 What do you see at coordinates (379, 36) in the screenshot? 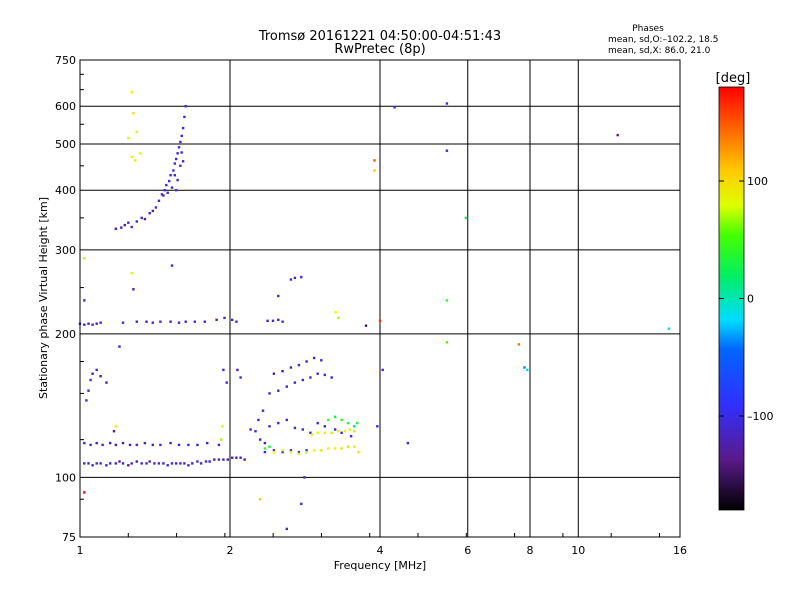
I see `chart-title: Tromsø 20161221 04:50:00-04:51:43` at bounding box center [379, 36].